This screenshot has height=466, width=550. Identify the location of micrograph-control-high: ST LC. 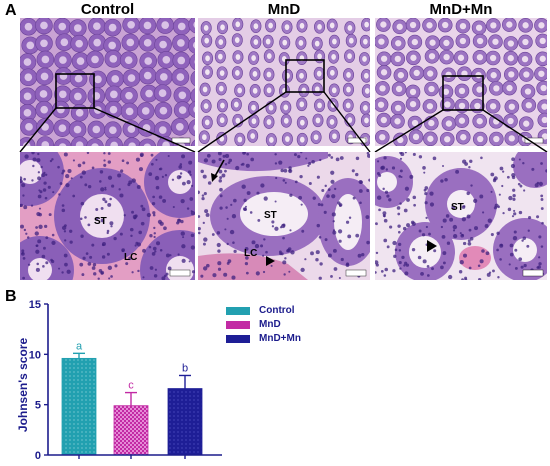
(107, 216).